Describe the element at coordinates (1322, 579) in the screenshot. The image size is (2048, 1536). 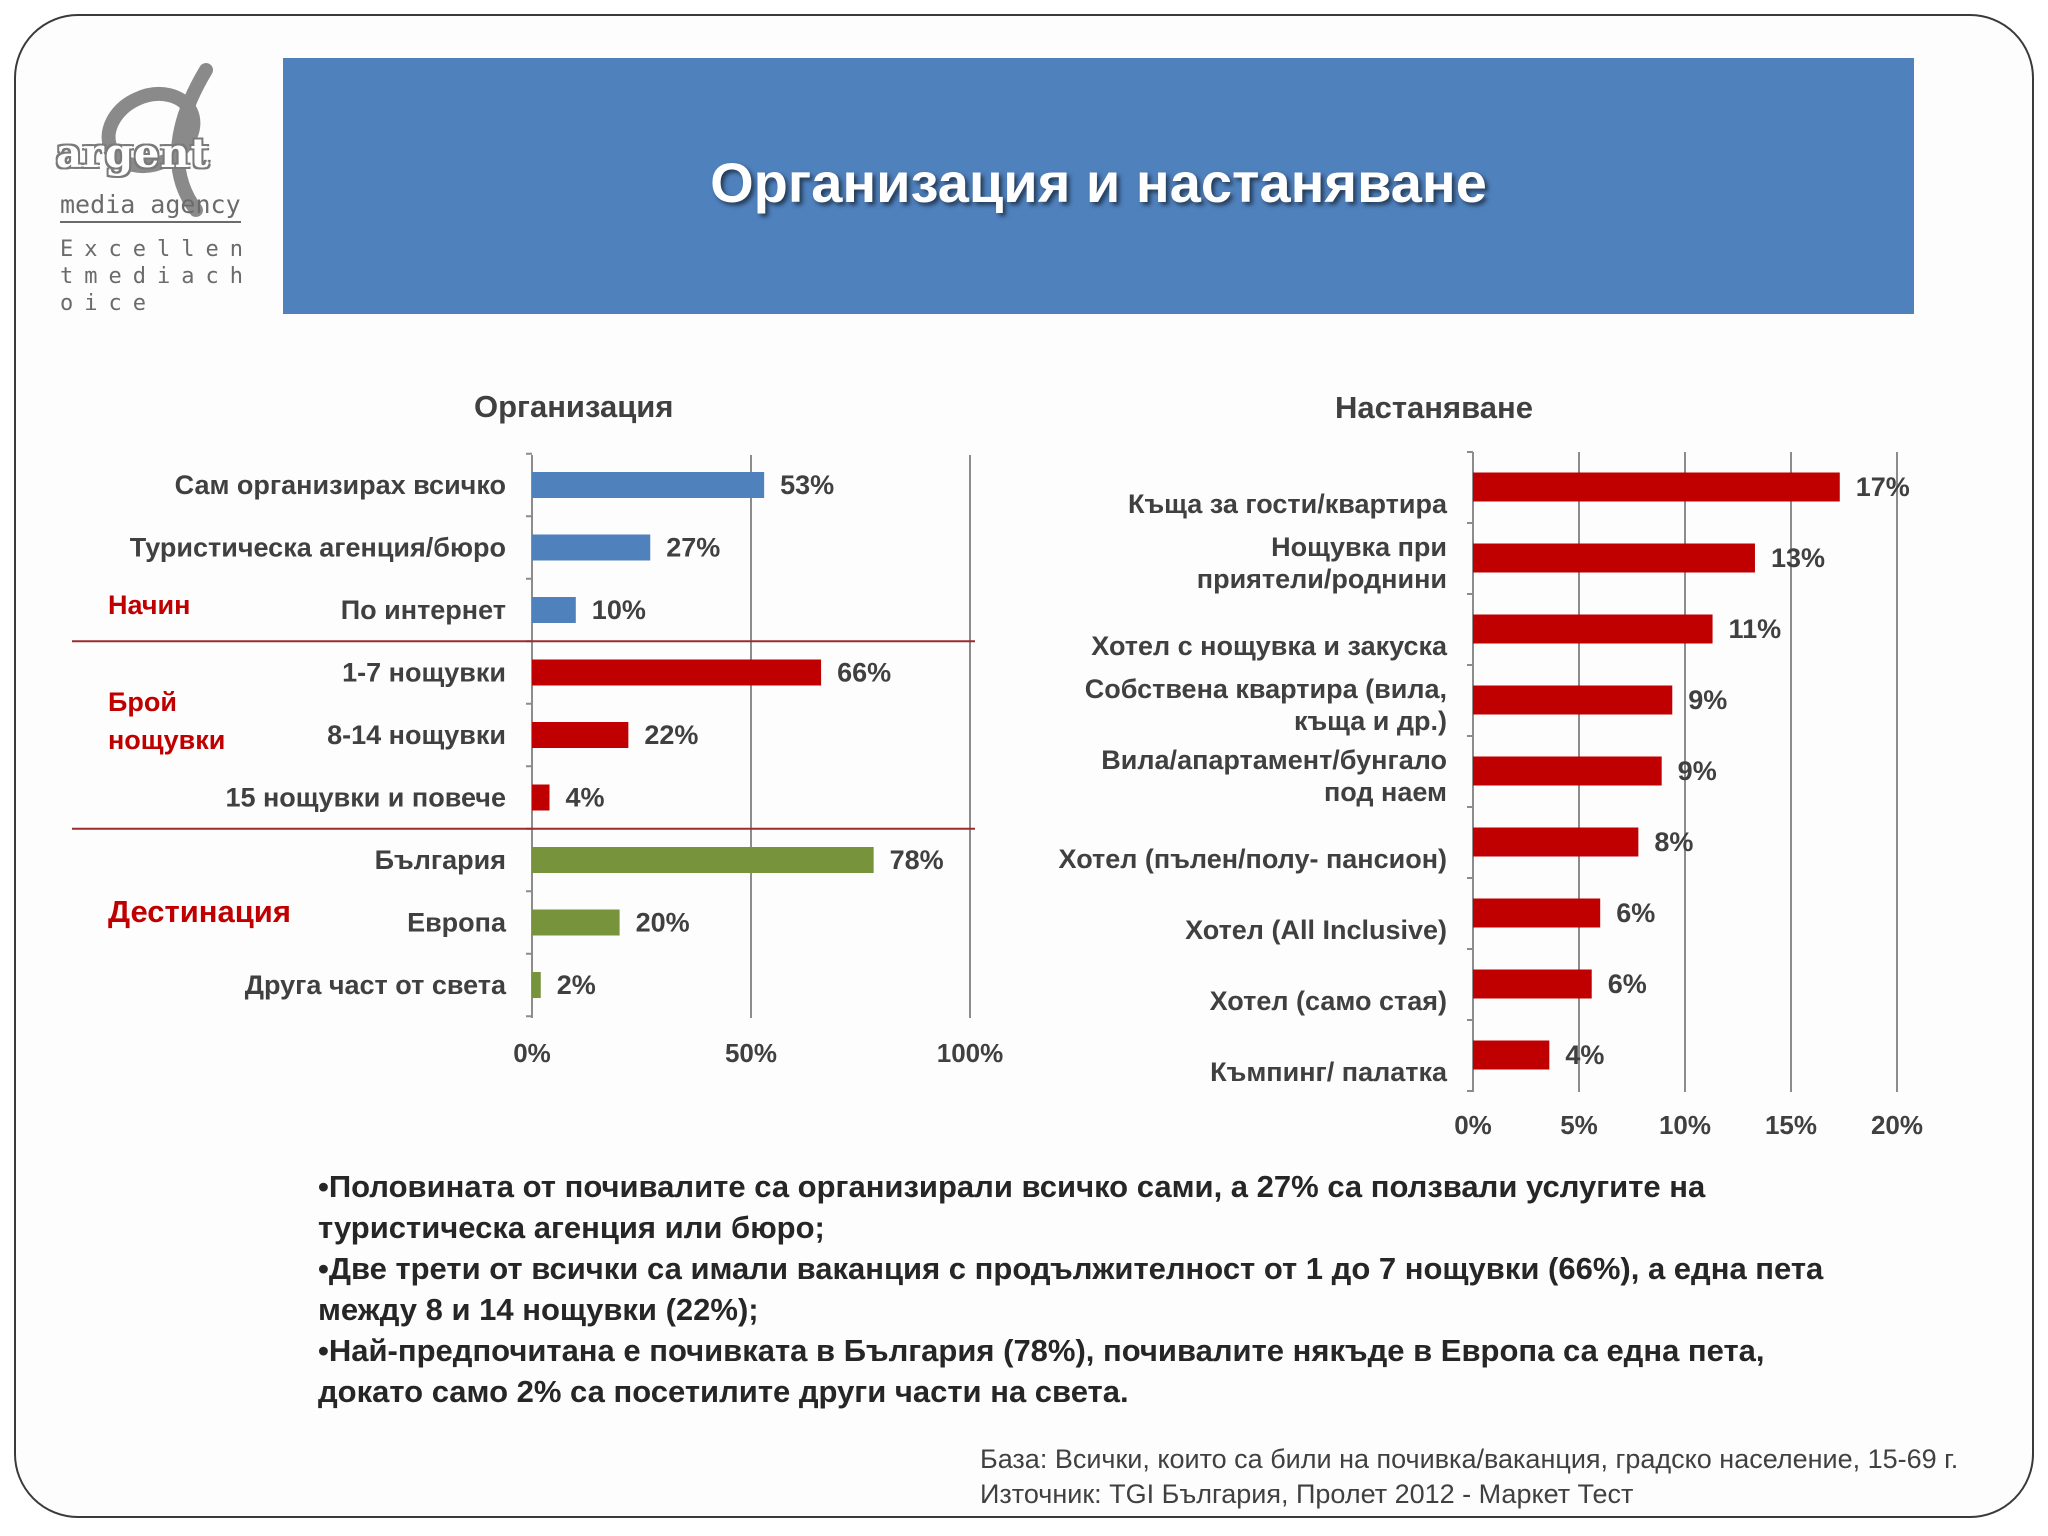
I see `category-label: приятели/роднини` at that location.